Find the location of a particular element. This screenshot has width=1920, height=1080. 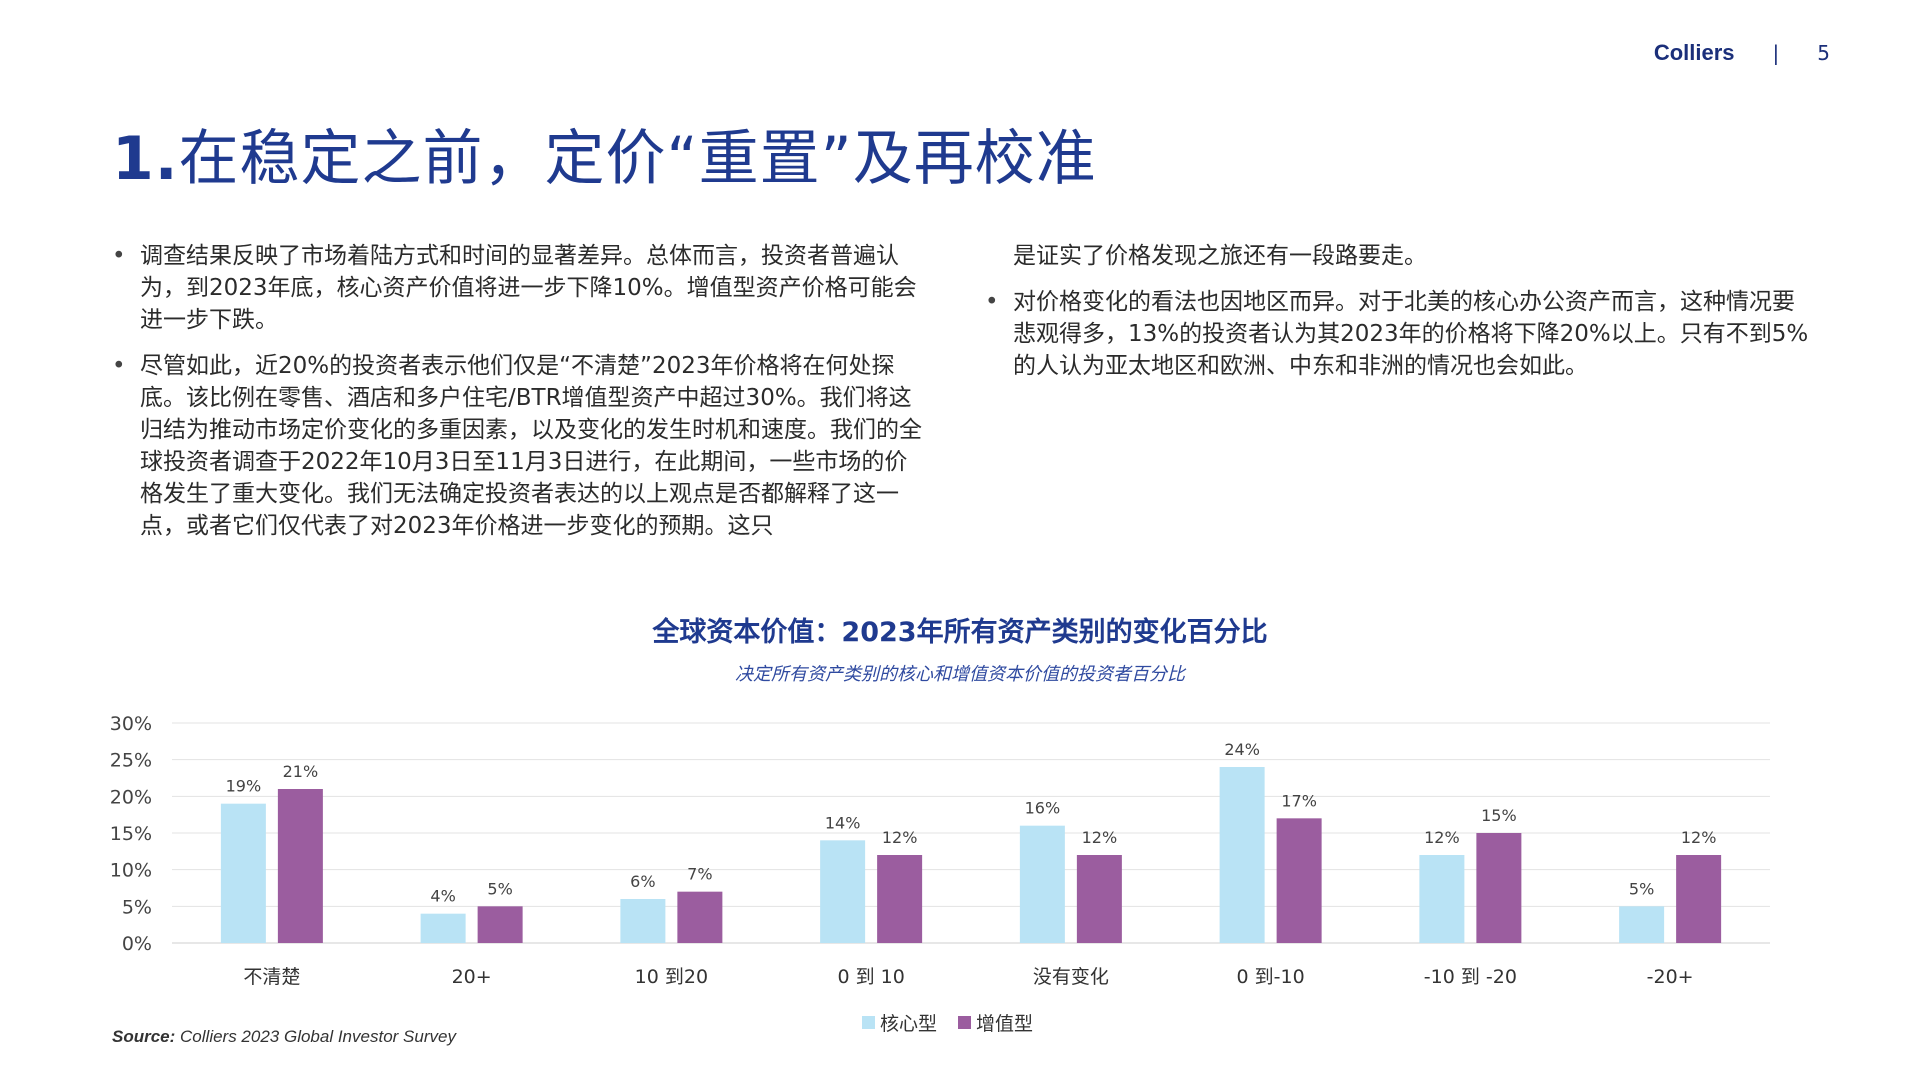

data-label: 14% is located at coordinates (843, 822).